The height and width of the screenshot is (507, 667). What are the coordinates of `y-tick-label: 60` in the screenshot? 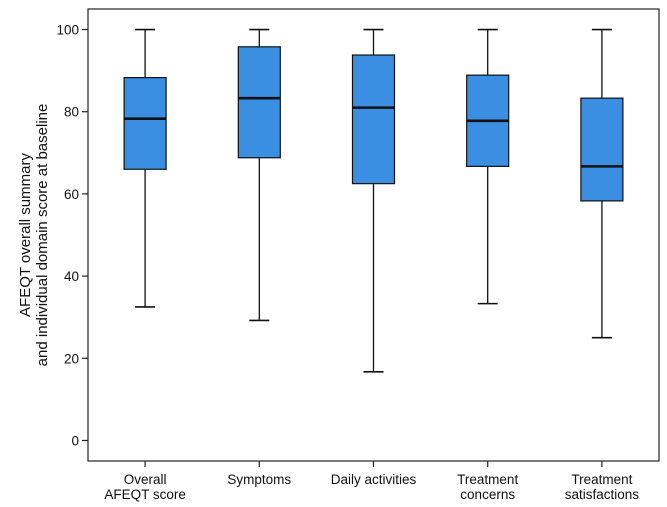 It's located at (71, 194).